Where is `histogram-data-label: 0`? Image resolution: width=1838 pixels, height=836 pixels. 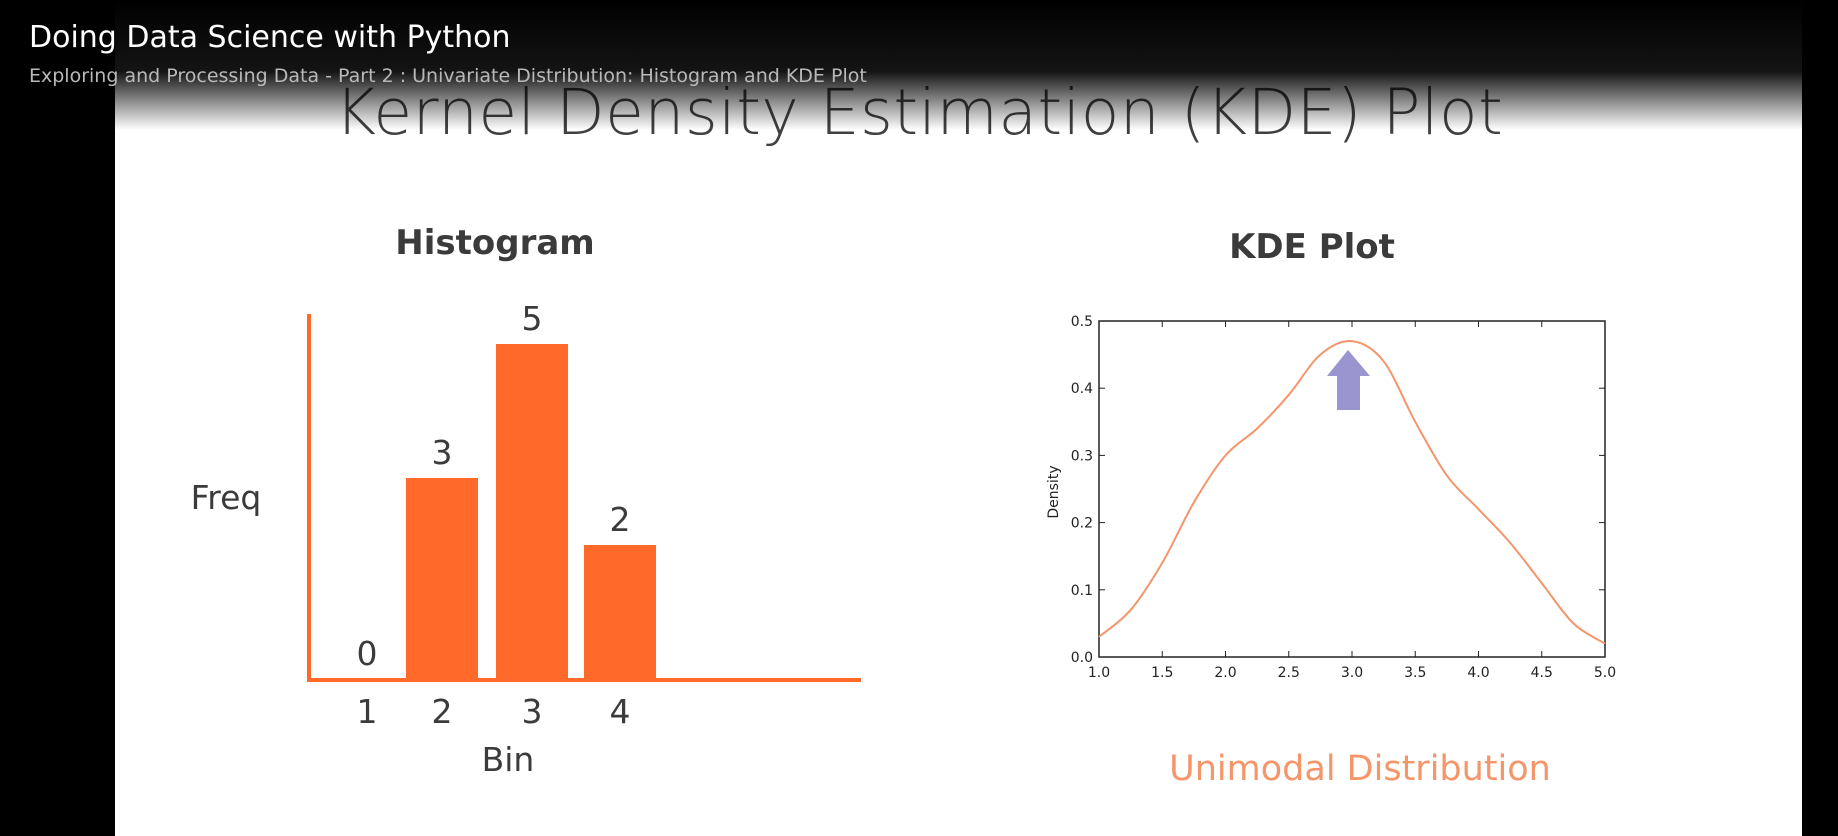
histogram-data-label: 0 is located at coordinates (367, 653).